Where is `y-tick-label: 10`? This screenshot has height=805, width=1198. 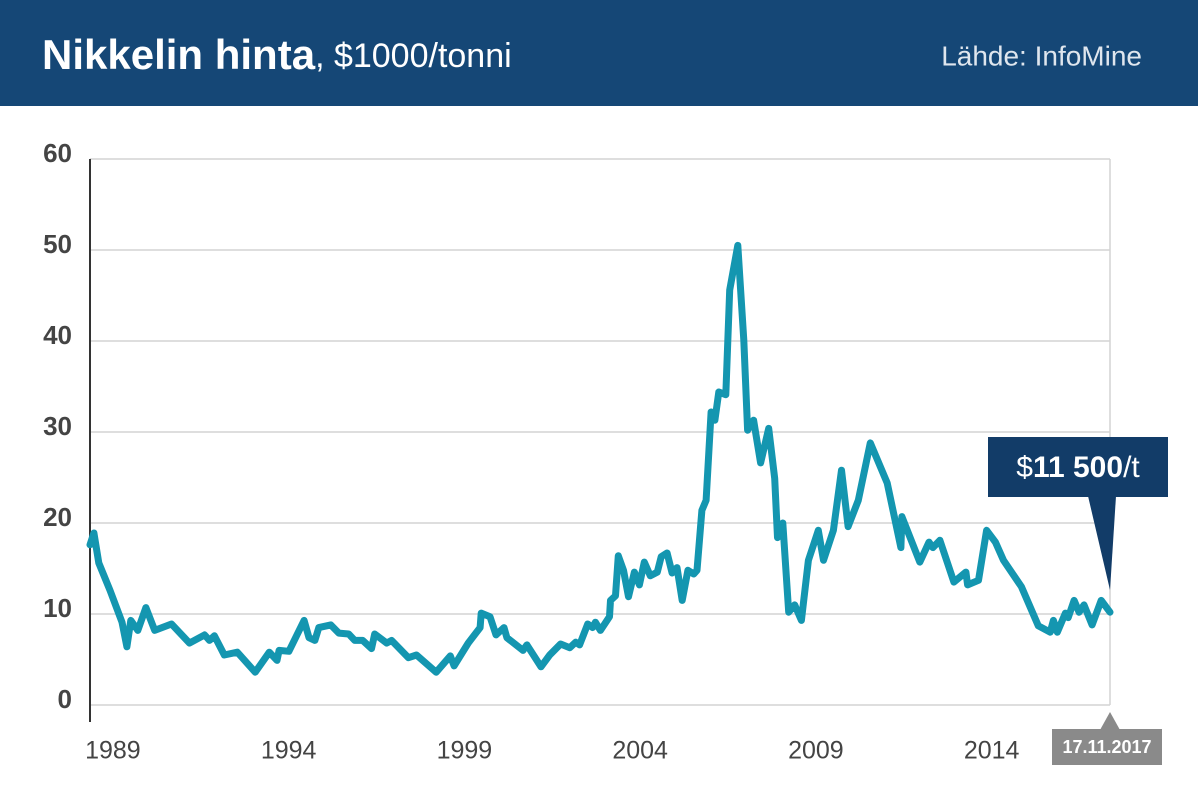 y-tick-label: 10 is located at coordinates (57, 608).